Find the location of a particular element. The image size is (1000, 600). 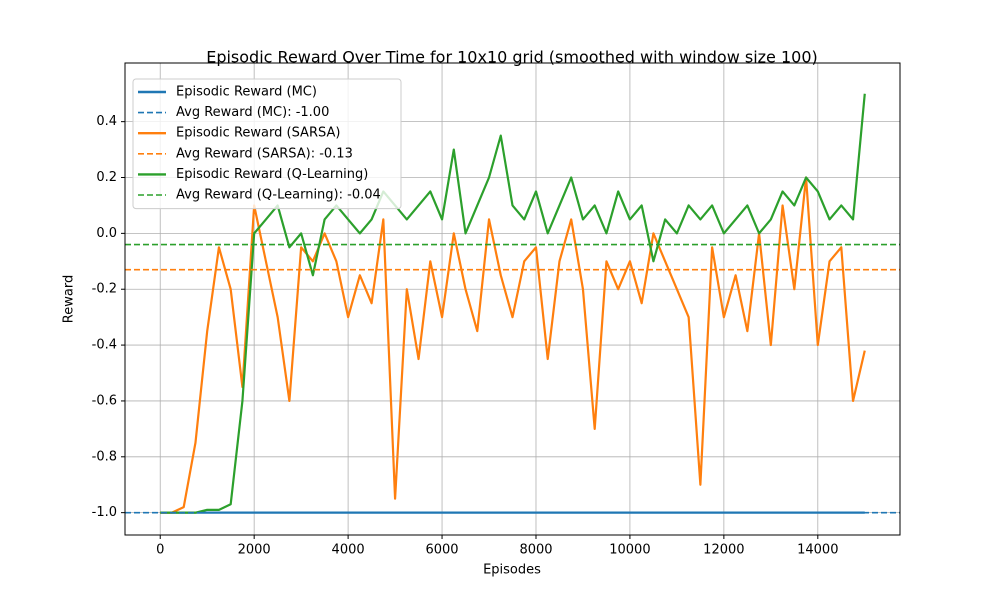

x-tick-label: 4000 is located at coordinates (348, 550).